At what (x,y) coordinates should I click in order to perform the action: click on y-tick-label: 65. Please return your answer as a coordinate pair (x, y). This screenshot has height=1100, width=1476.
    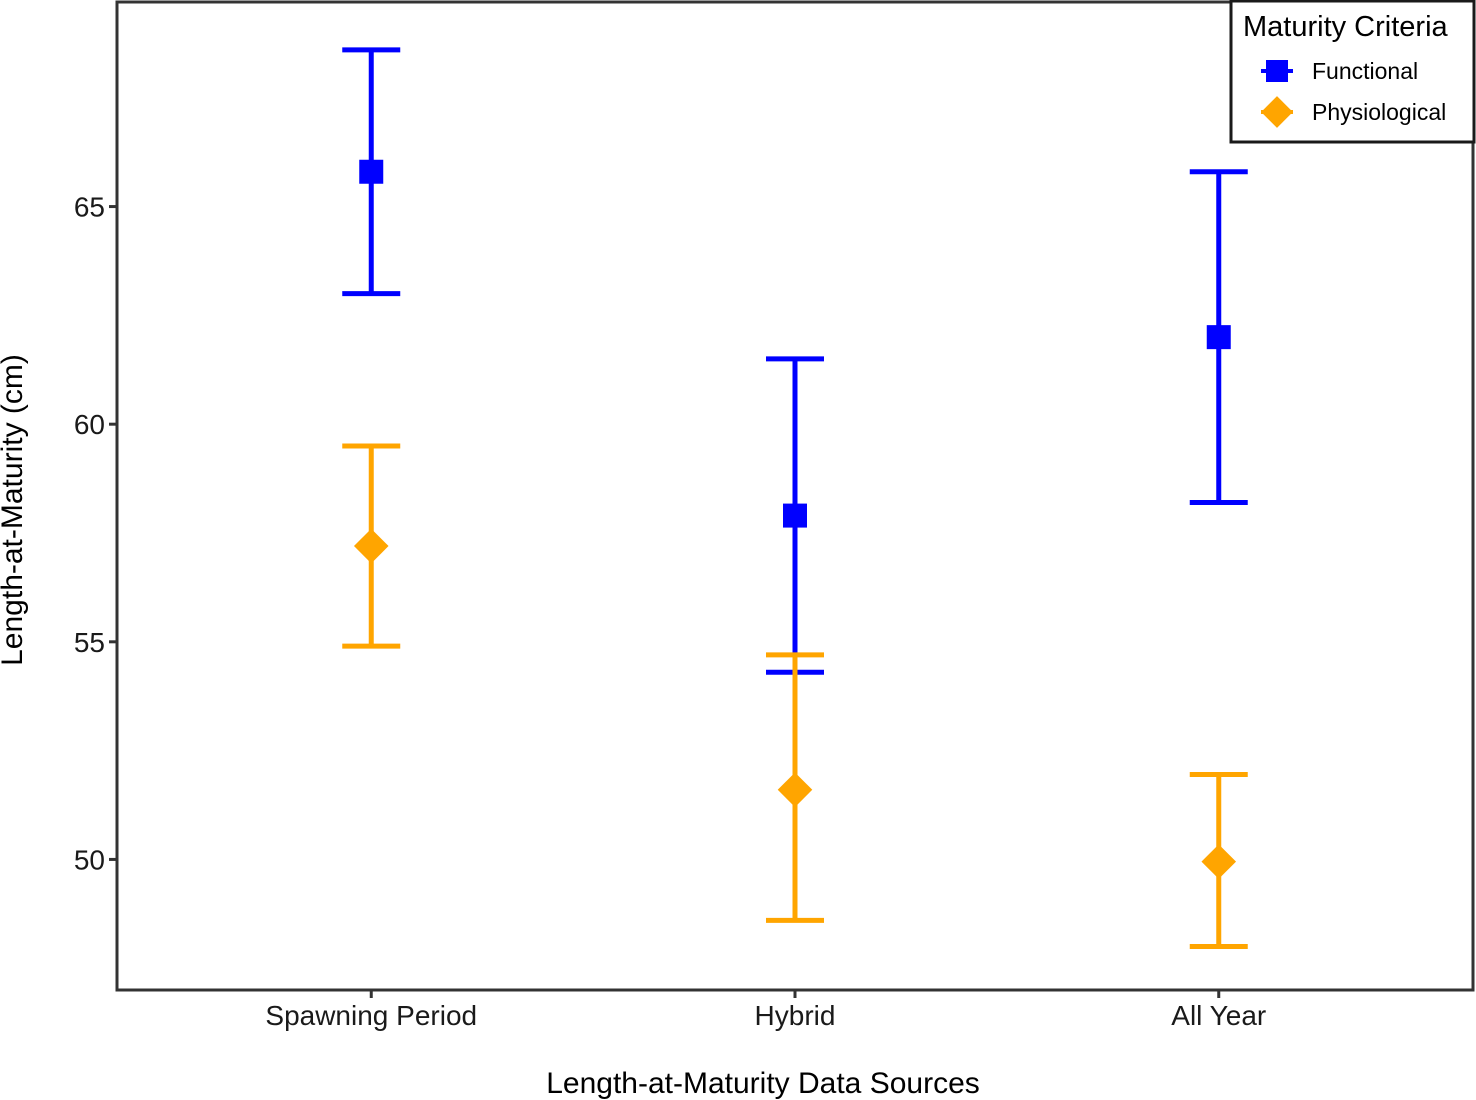
    Looking at the image, I should click on (89, 207).